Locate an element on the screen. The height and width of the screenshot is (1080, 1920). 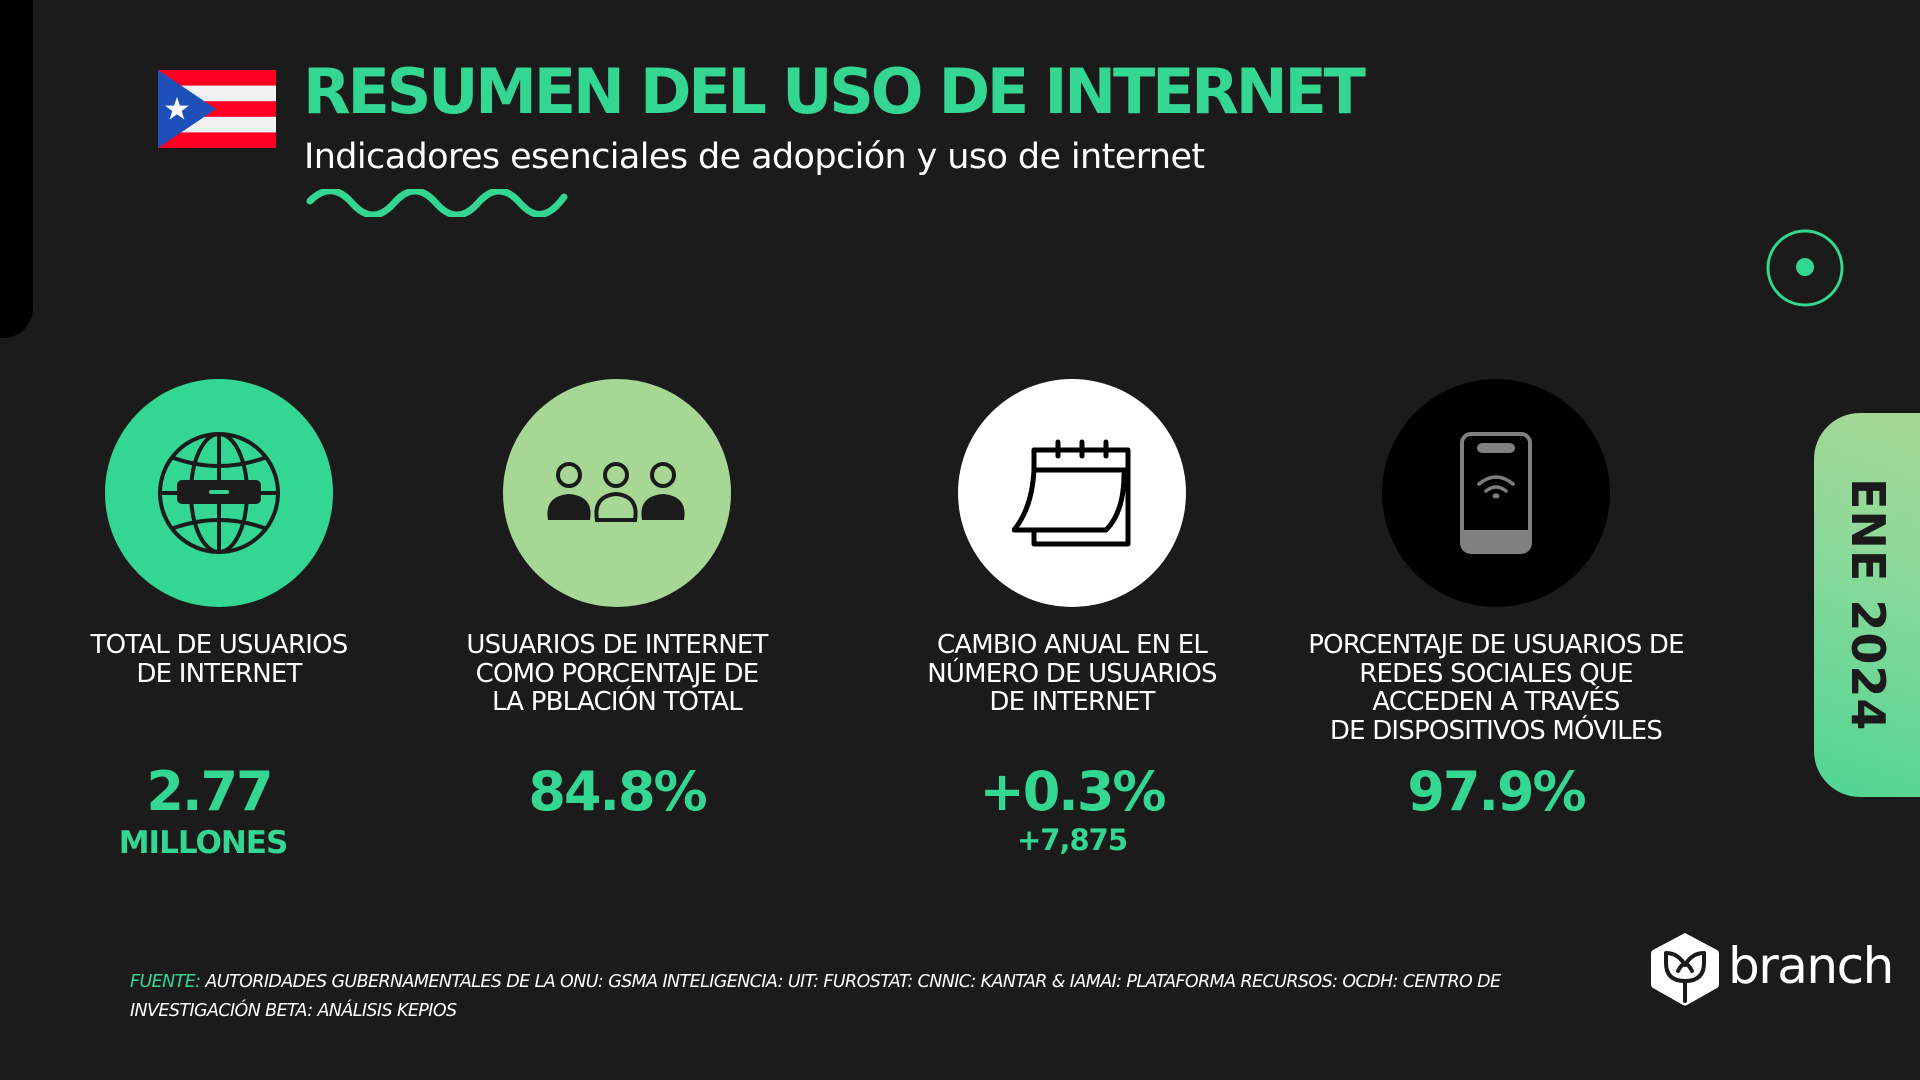
mobile-wifi-icon is located at coordinates (1496, 493).